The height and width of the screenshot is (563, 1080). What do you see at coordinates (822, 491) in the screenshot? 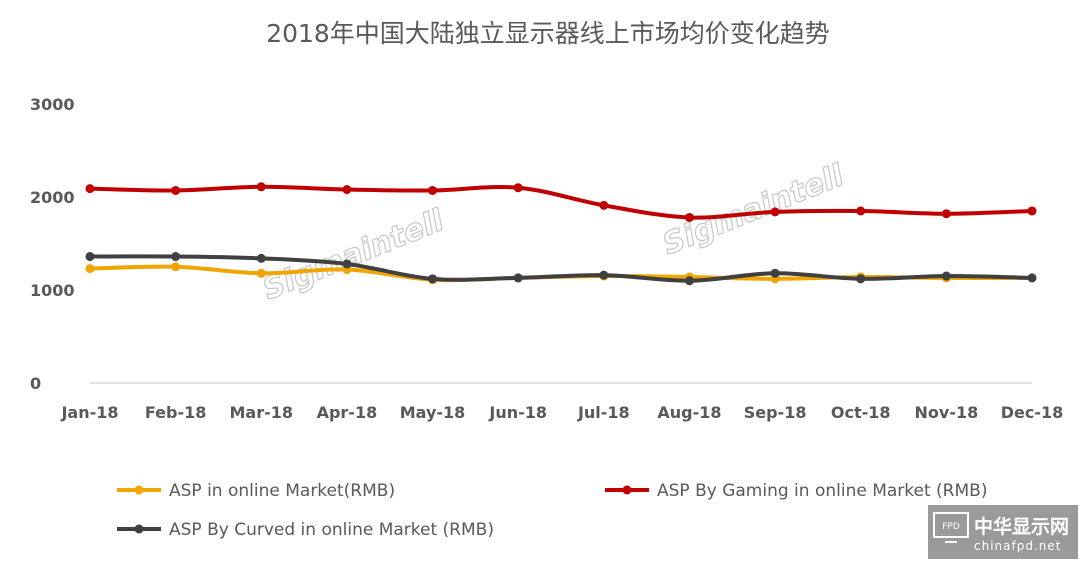
I see `legend-label: ASP By Gaming in online Market (RMB)` at bounding box center [822, 491].